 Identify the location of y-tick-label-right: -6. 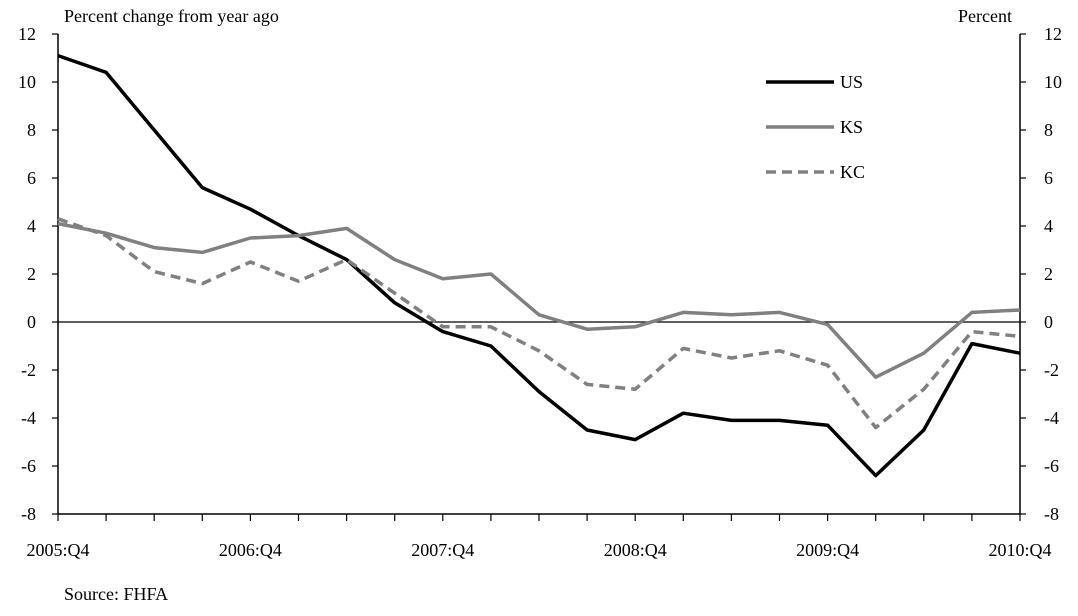
(1051, 466).